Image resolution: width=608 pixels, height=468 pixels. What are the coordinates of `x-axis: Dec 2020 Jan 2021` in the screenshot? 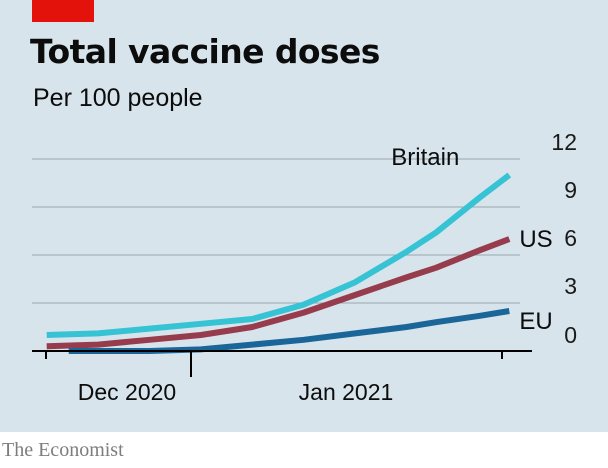 It's located at (282, 377).